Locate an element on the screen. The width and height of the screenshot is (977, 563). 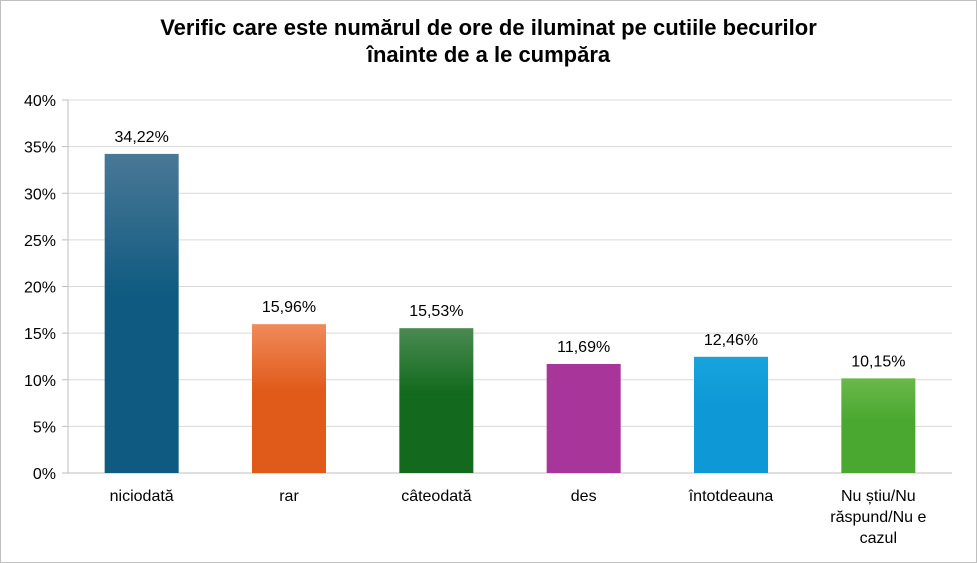
y-tick-label: 0% is located at coordinates (44, 474).